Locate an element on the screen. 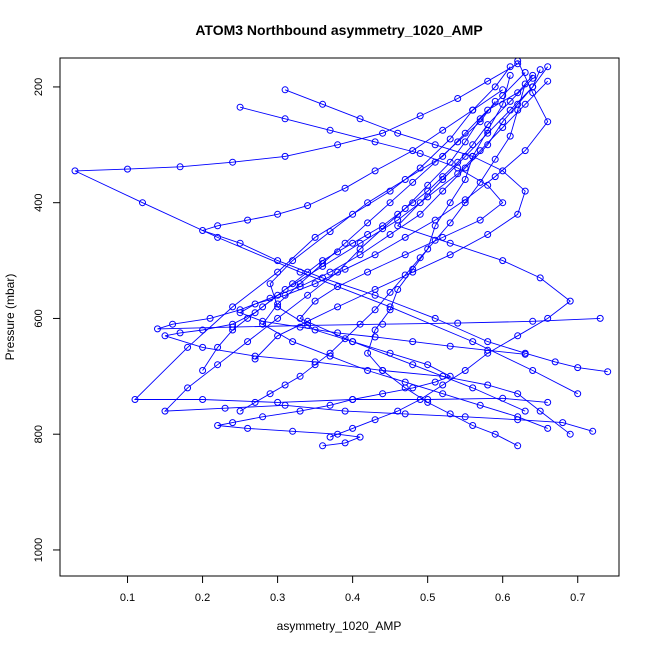 The height and width of the screenshot is (650, 650). x-axis: 0.1 0.2 0.3 0.4 0.5 0.6 0.7 is located at coordinates (352, 590).